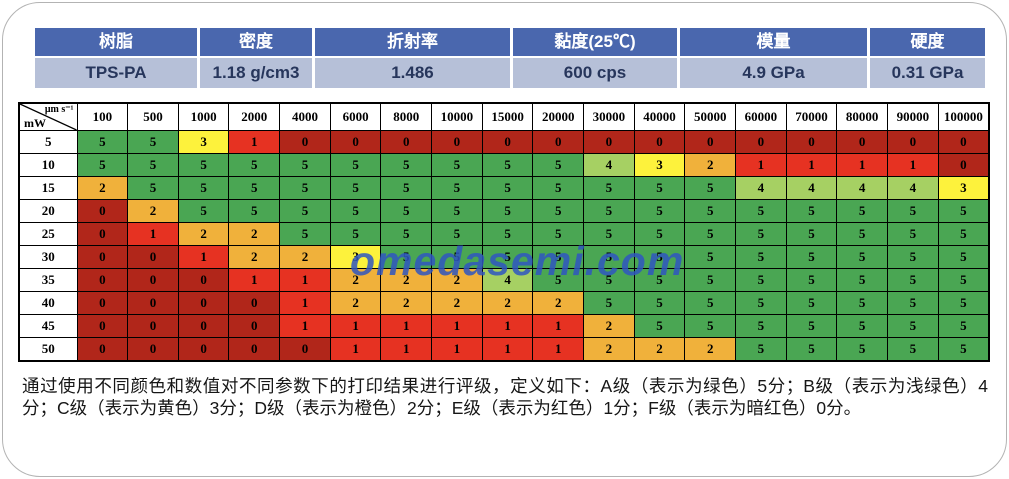 The image size is (1009, 479). I want to click on matrix-col-header: 6000, so click(355, 116).